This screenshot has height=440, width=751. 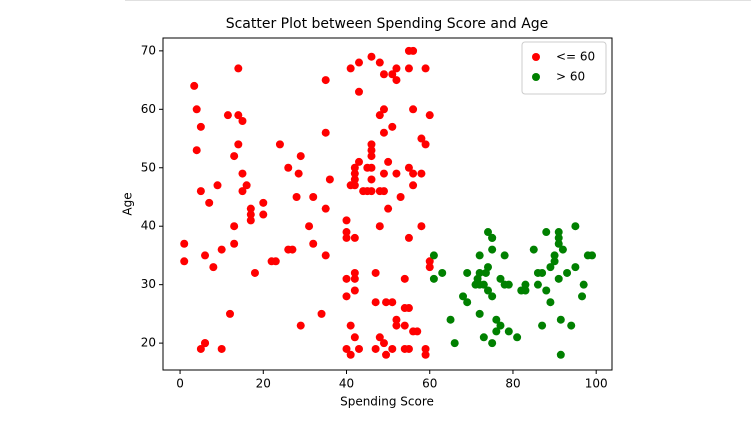 What do you see at coordinates (128, 203) in the screenshot?
I see `y-axis-label: Age` at bounding box center [128, 203].